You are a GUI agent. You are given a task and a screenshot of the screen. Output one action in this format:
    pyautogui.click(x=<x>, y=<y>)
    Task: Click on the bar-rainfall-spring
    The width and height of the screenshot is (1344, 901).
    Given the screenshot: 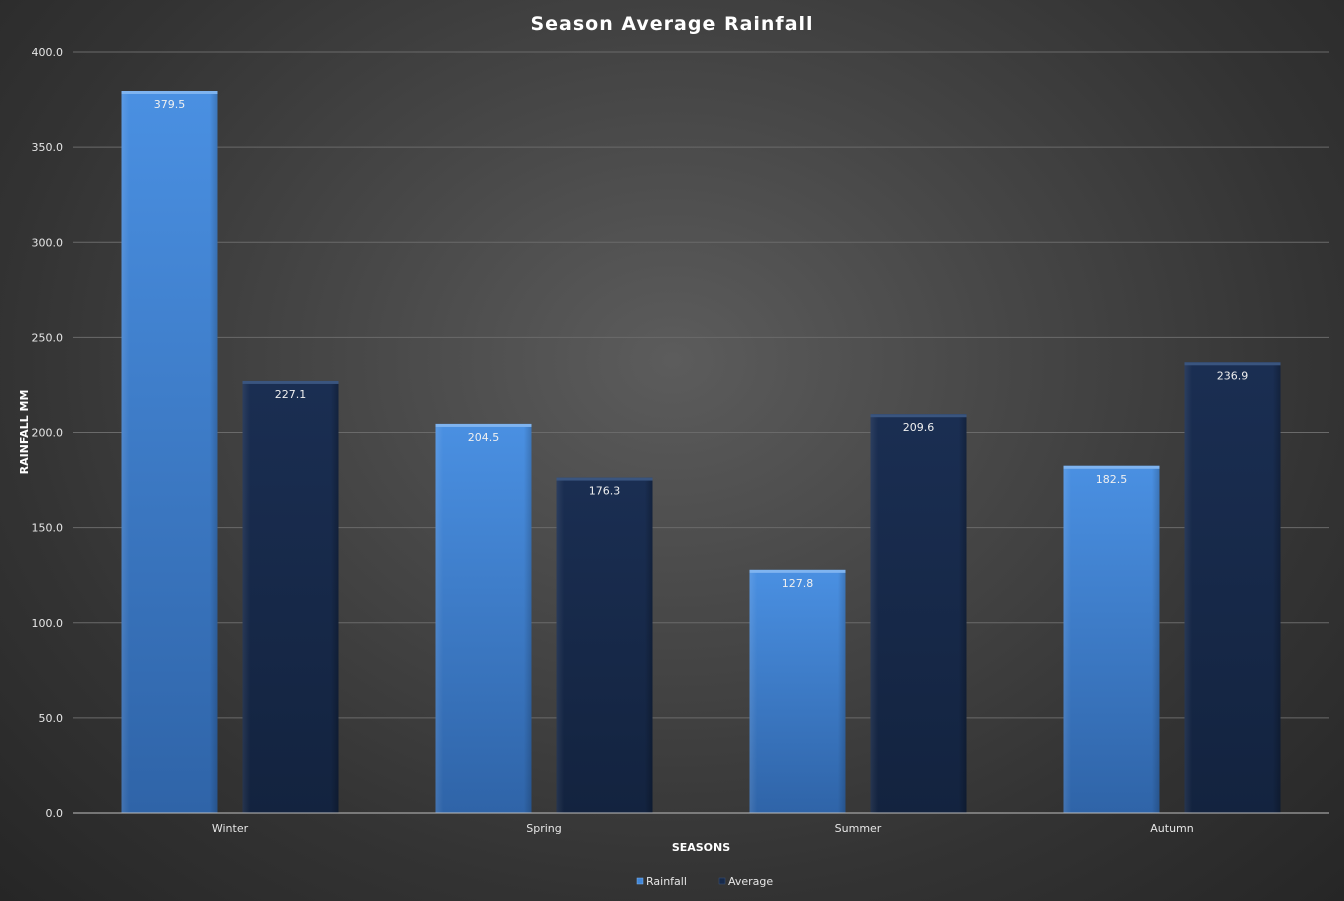 What is the action you would take?
    pyautogui.click(x=483, y=618)
    